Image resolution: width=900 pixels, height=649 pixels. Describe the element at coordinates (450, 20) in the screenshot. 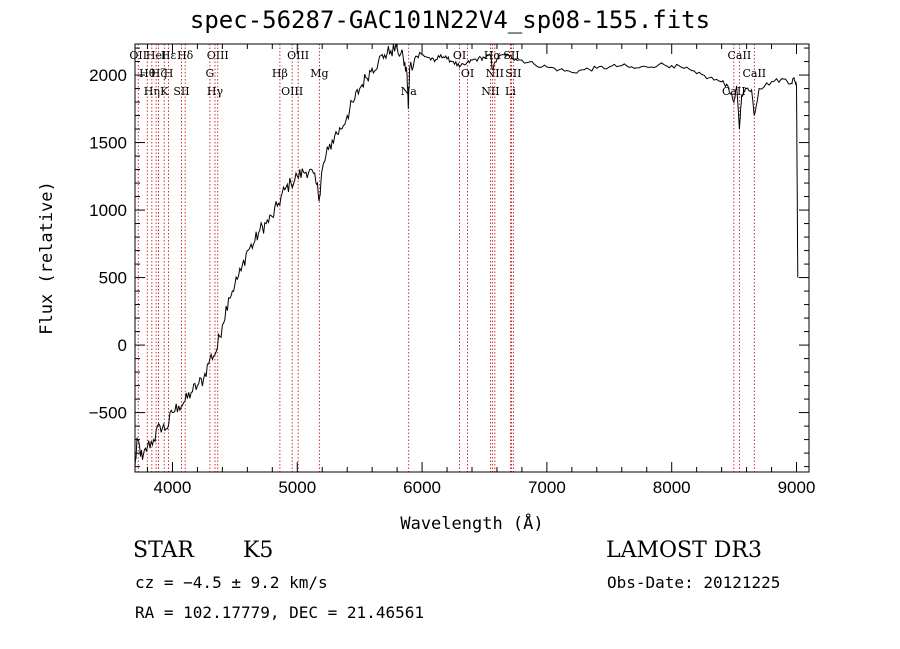

I see `chart-title: spec-56287-GAC101N22V4_sp08-155.fits` at that location.